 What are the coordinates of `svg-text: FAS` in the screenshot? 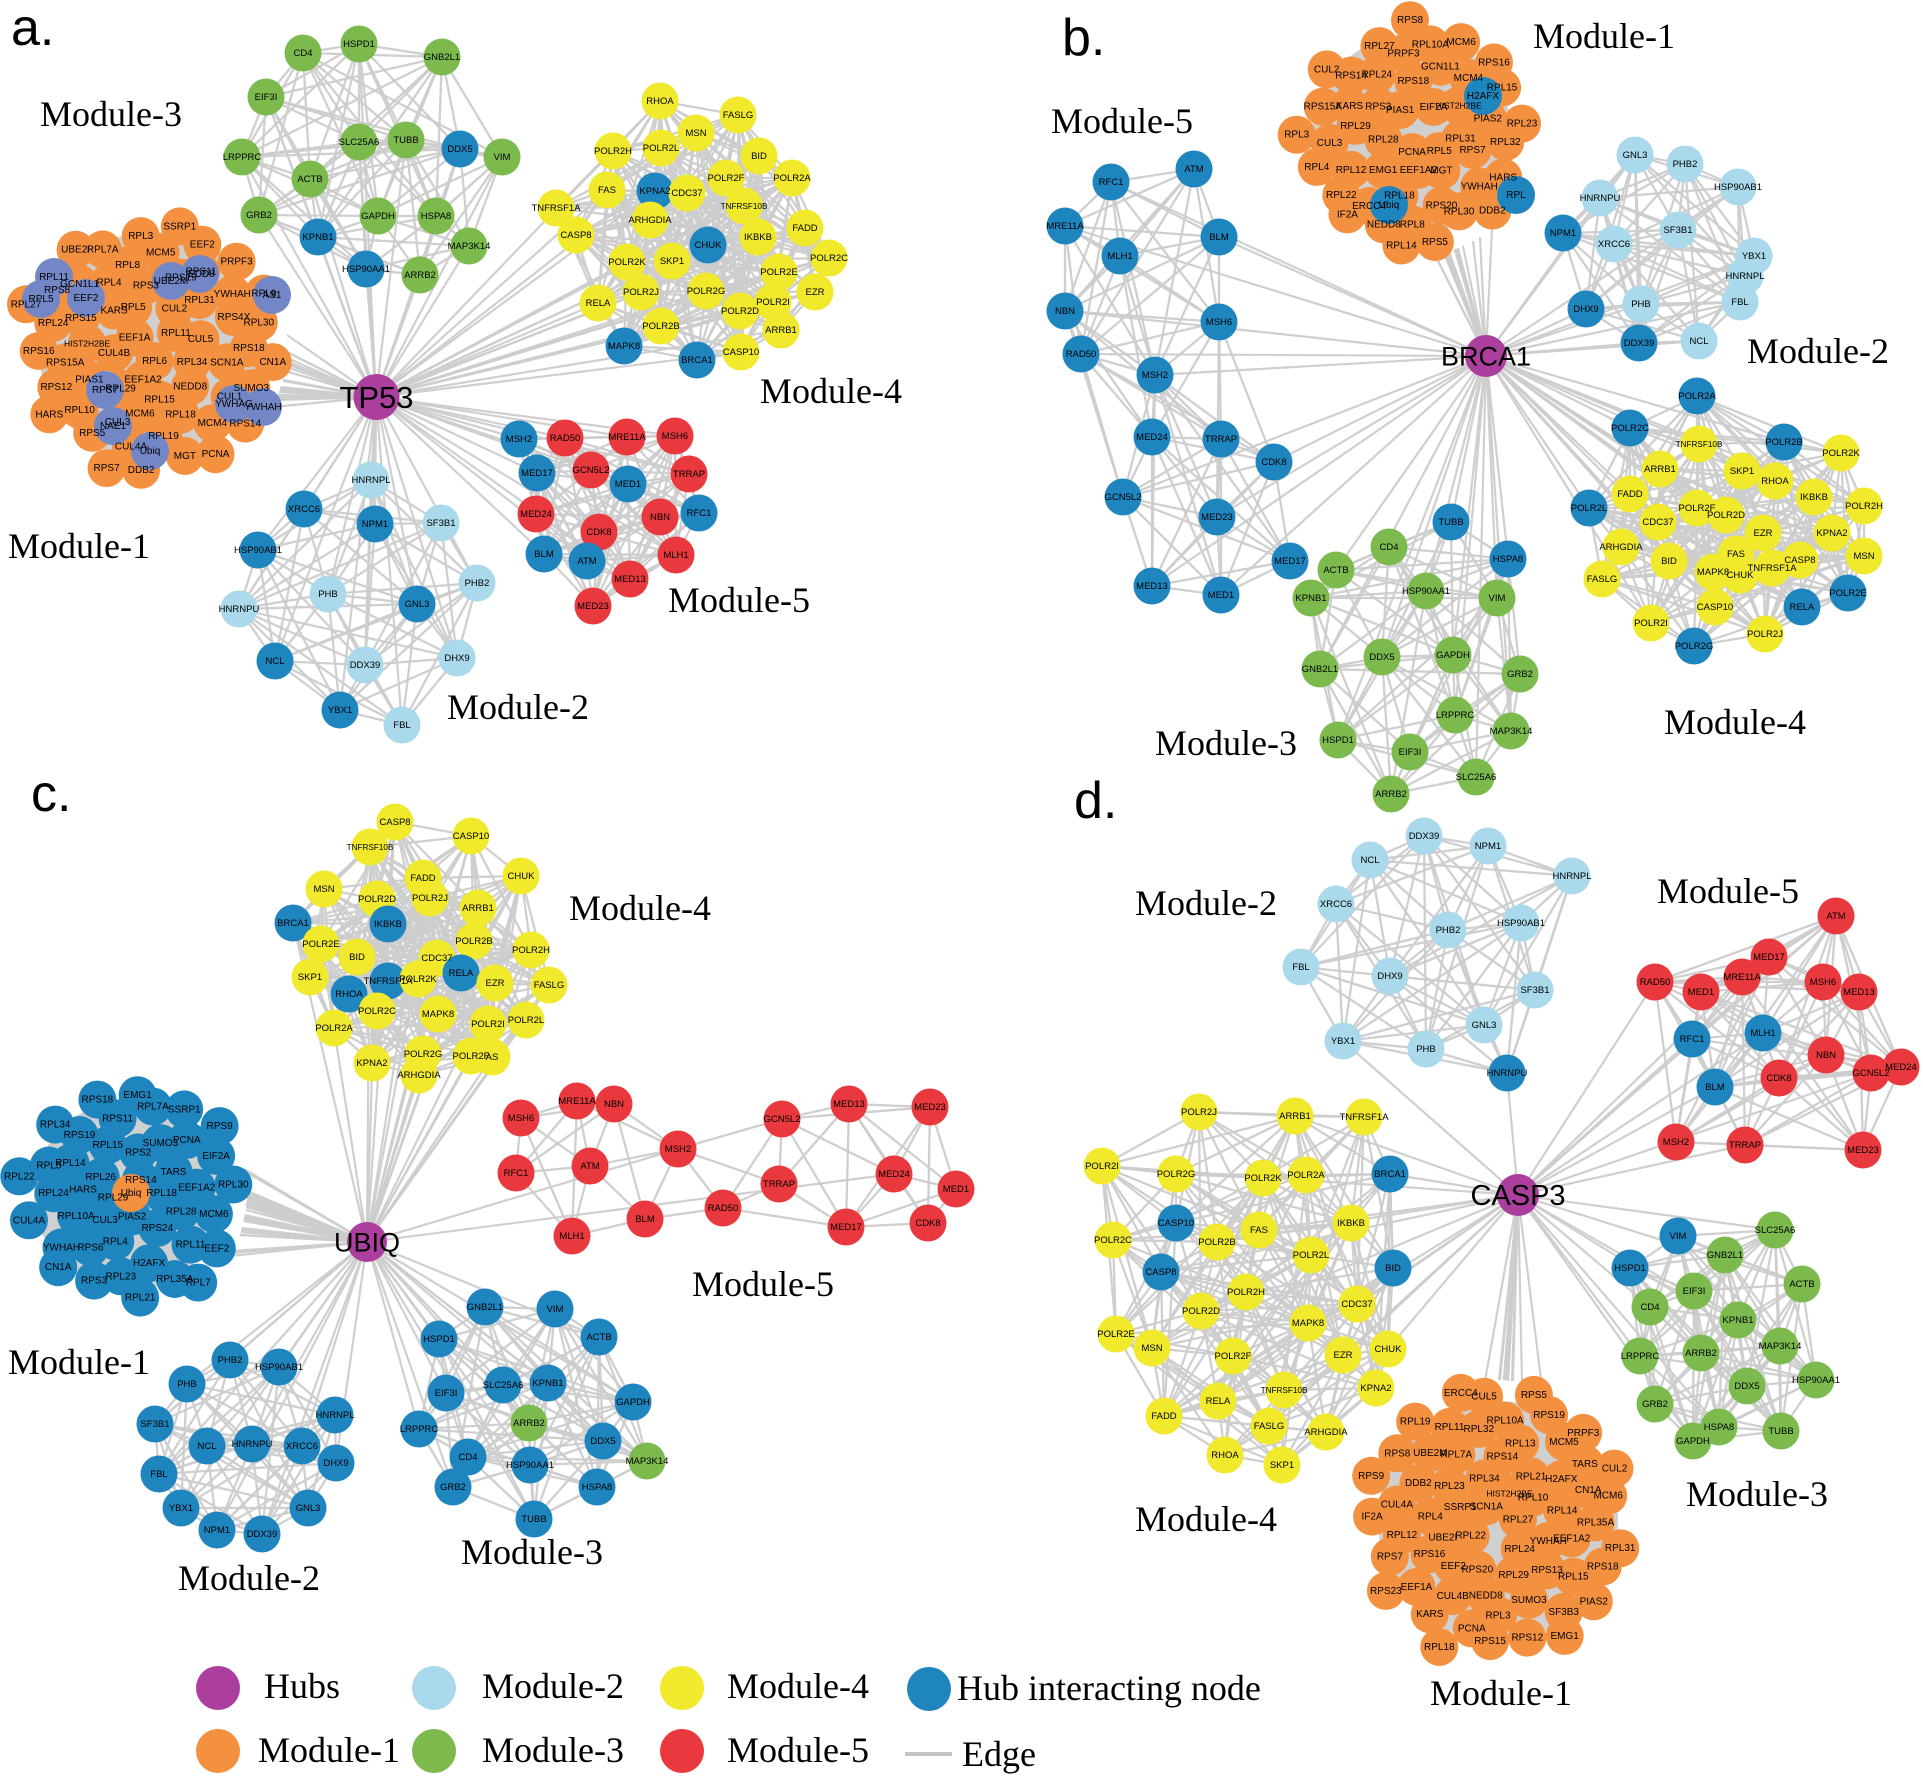 It's located at (1259, 1230).